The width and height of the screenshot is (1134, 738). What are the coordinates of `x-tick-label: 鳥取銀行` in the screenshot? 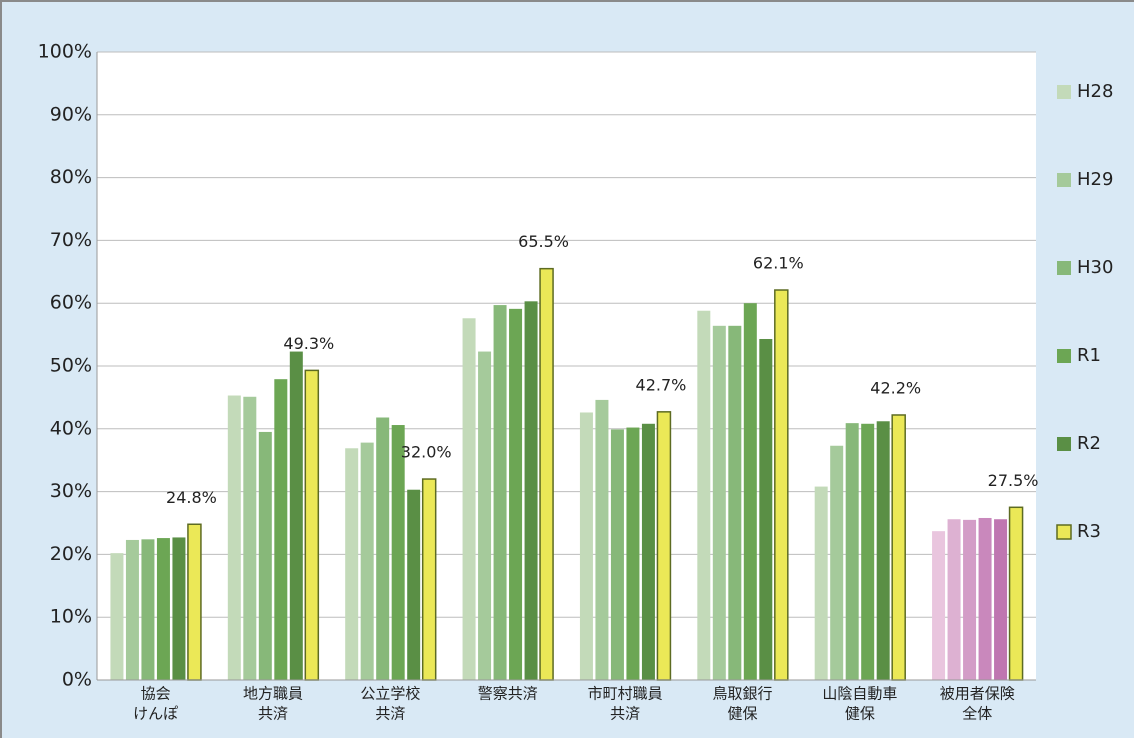 It's located at (743, 694).